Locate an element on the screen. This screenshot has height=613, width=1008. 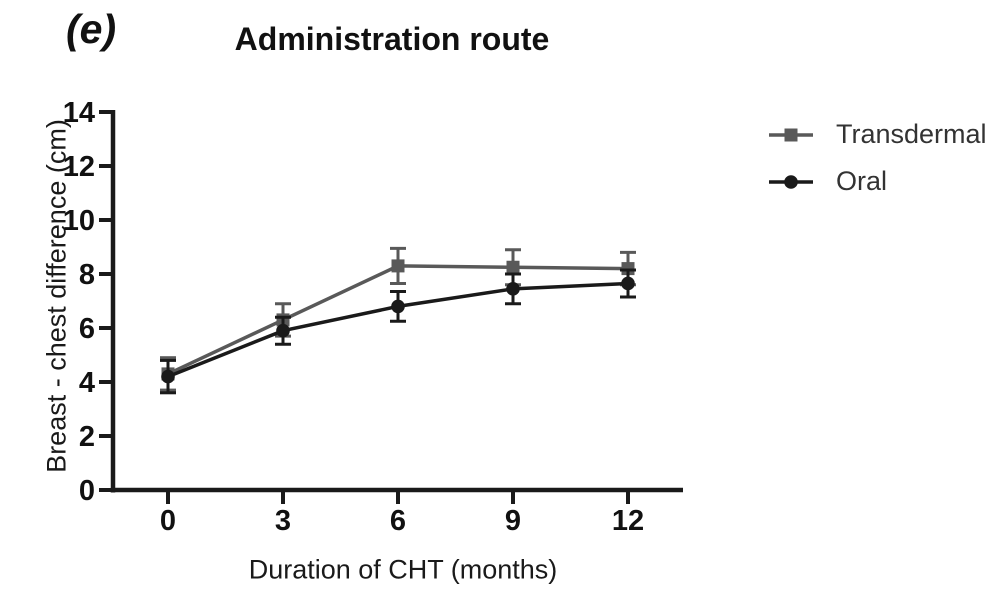
legend-item-transdermal: Transdermal is located at coordinates (877, 134).